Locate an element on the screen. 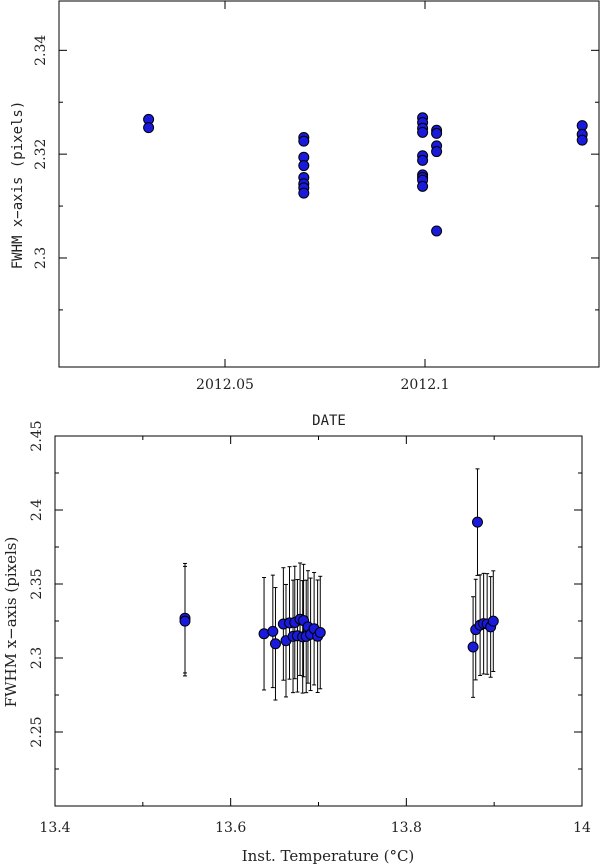 The width and height of the screenshot is (600, 867). bottom-y-tick-label: 2.45 is located at coordinates (37, 435).